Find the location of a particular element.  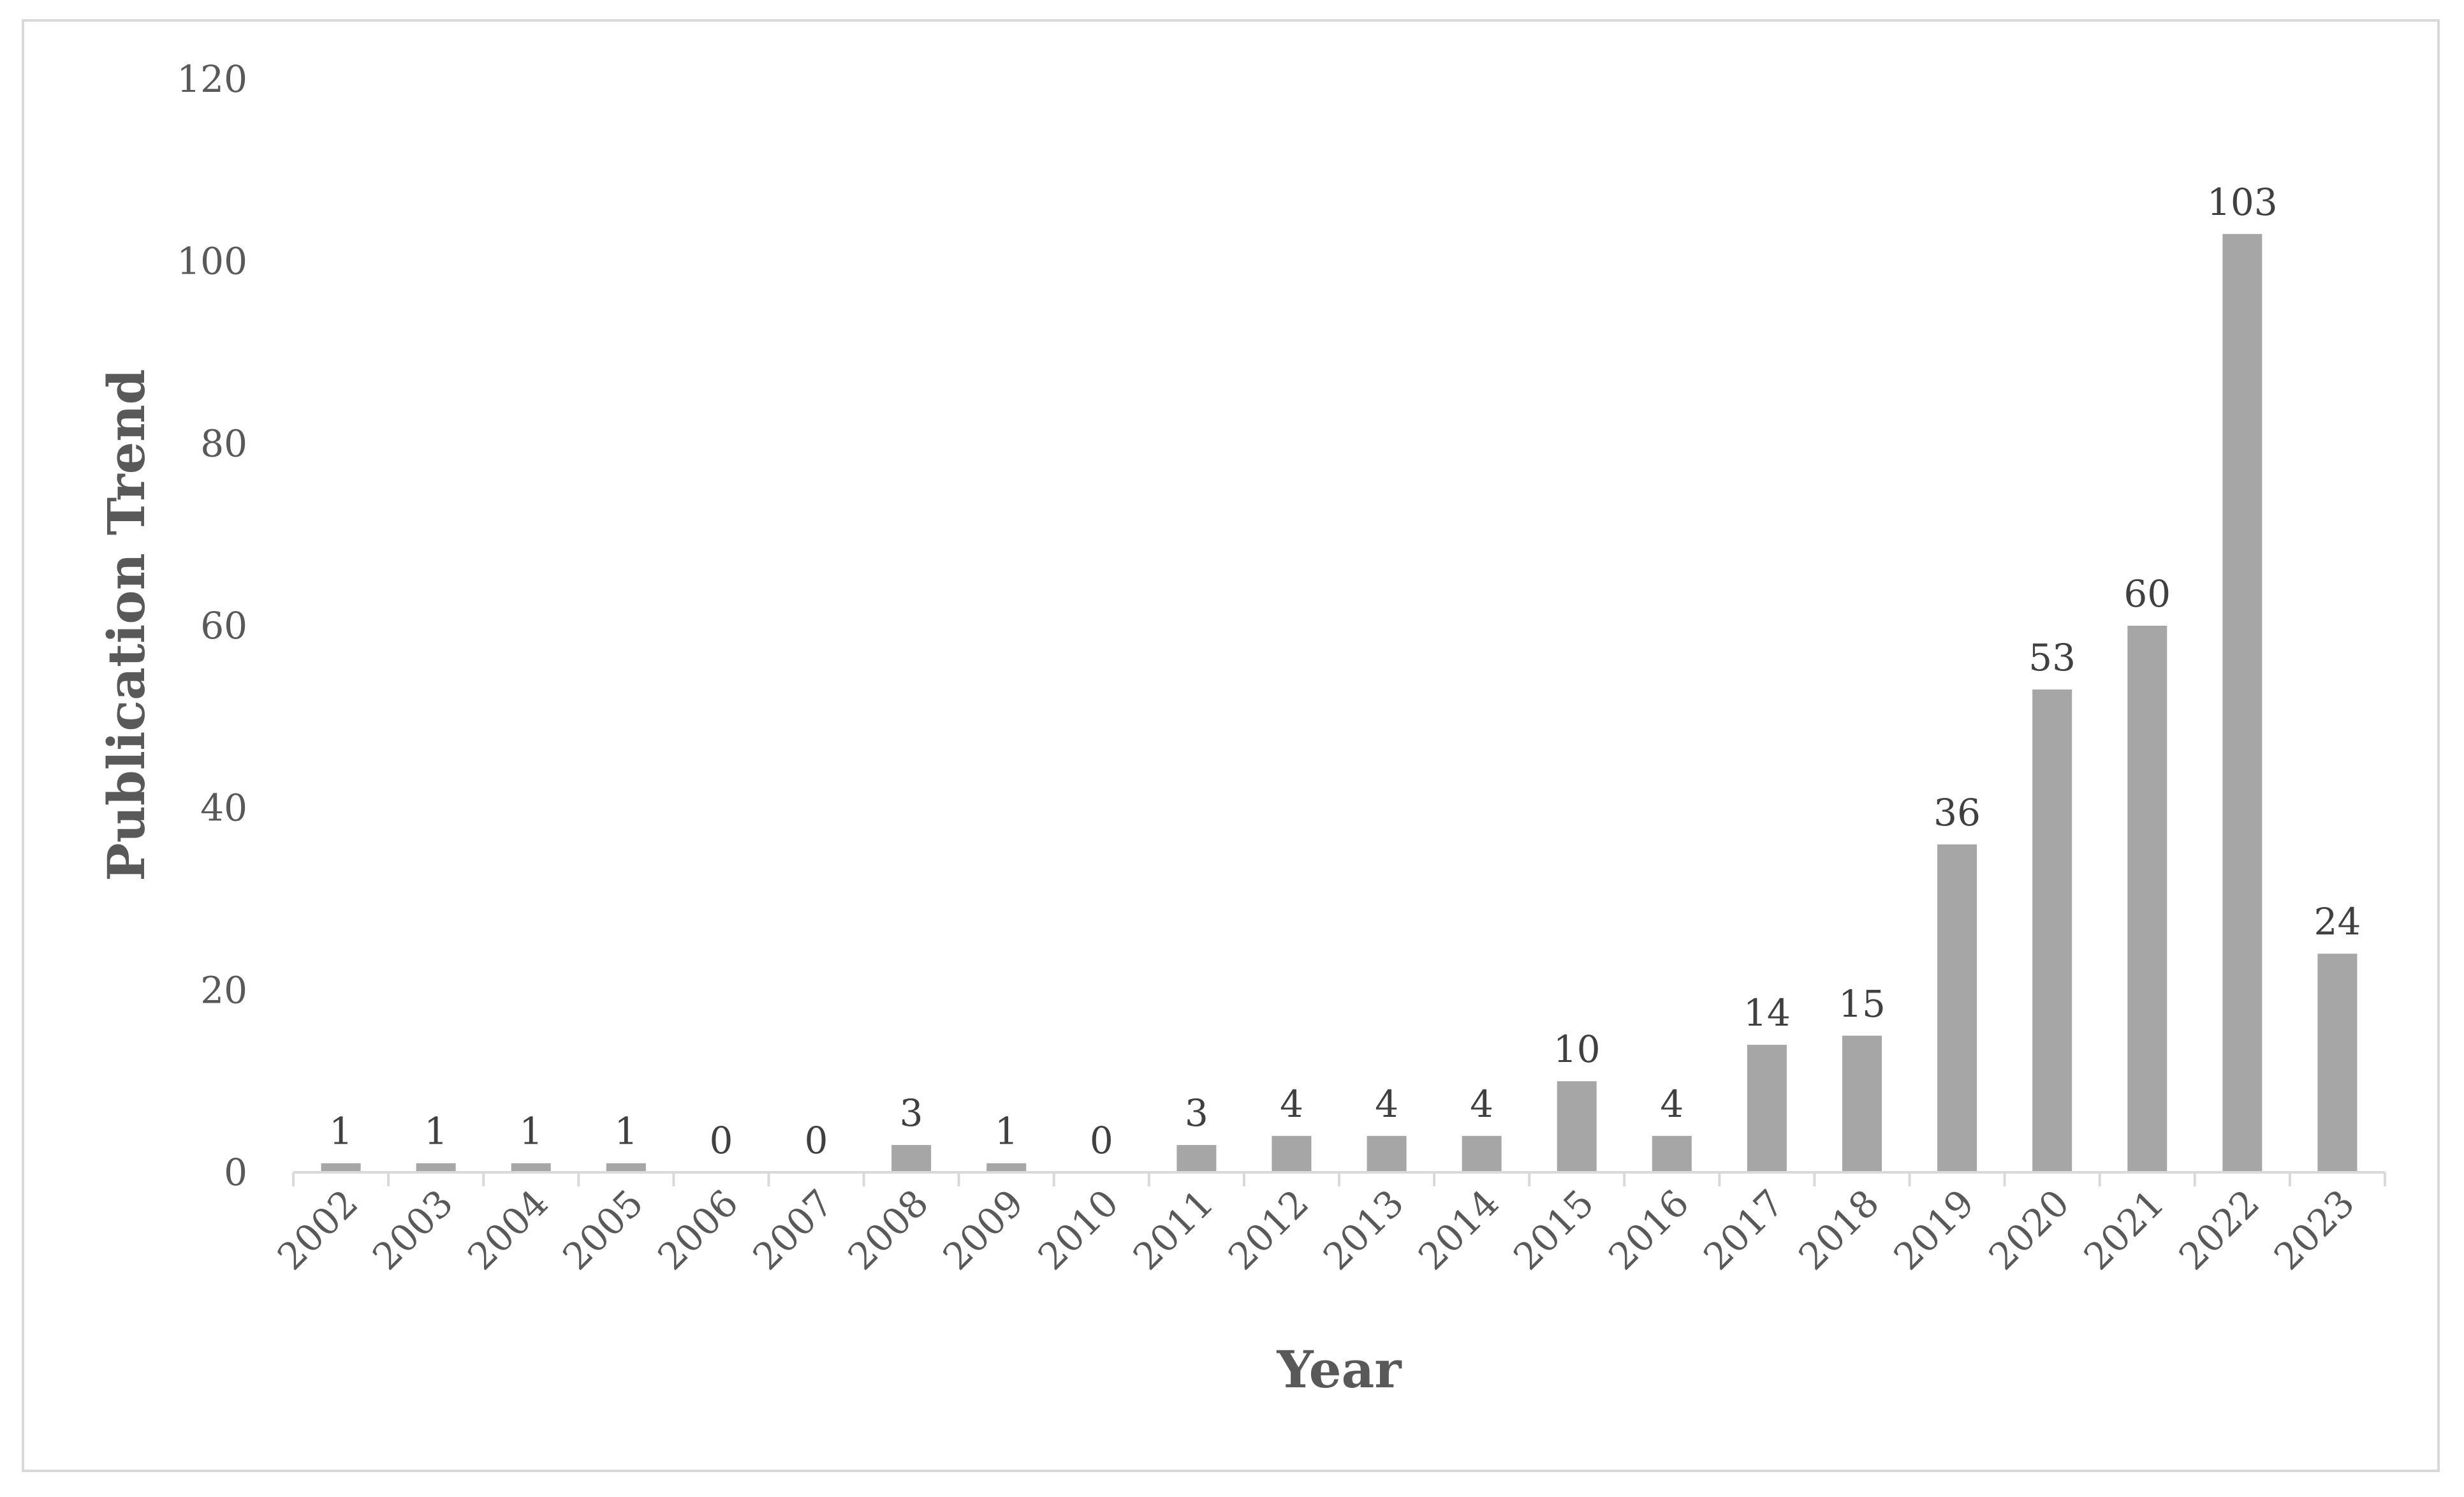

bar-2019 is located at coordinates (1957, 1008).